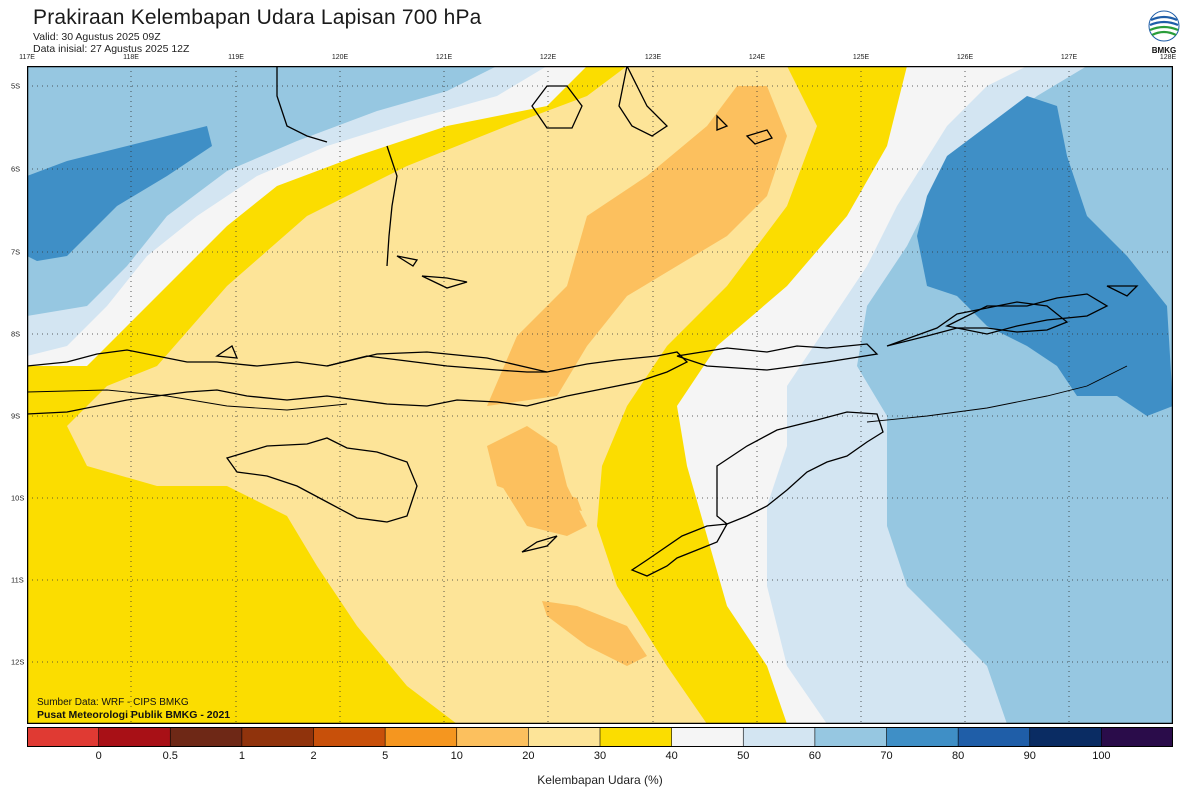 This screenshot has width=1200, height=800. Describe the element at coordinates (965, 57) in the screenshot. I see `lon-label: 126E` at that location.